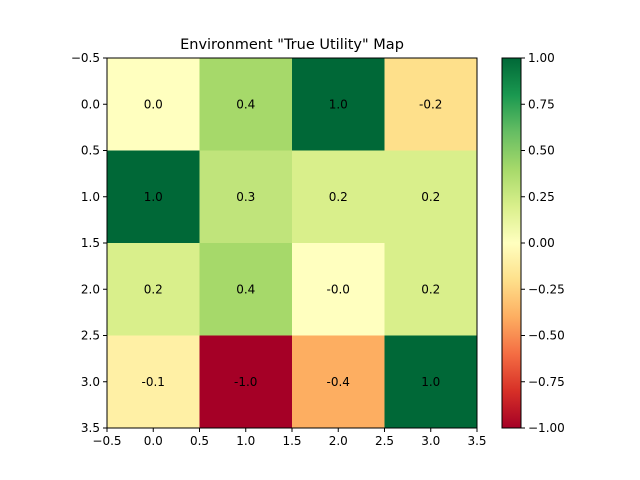 This screenshot has width=640, height=480. What do you see at coordinates (338, 441) in the screenshot?
I see `x-tick-label: 2.0` at bounding box center [338, 441].